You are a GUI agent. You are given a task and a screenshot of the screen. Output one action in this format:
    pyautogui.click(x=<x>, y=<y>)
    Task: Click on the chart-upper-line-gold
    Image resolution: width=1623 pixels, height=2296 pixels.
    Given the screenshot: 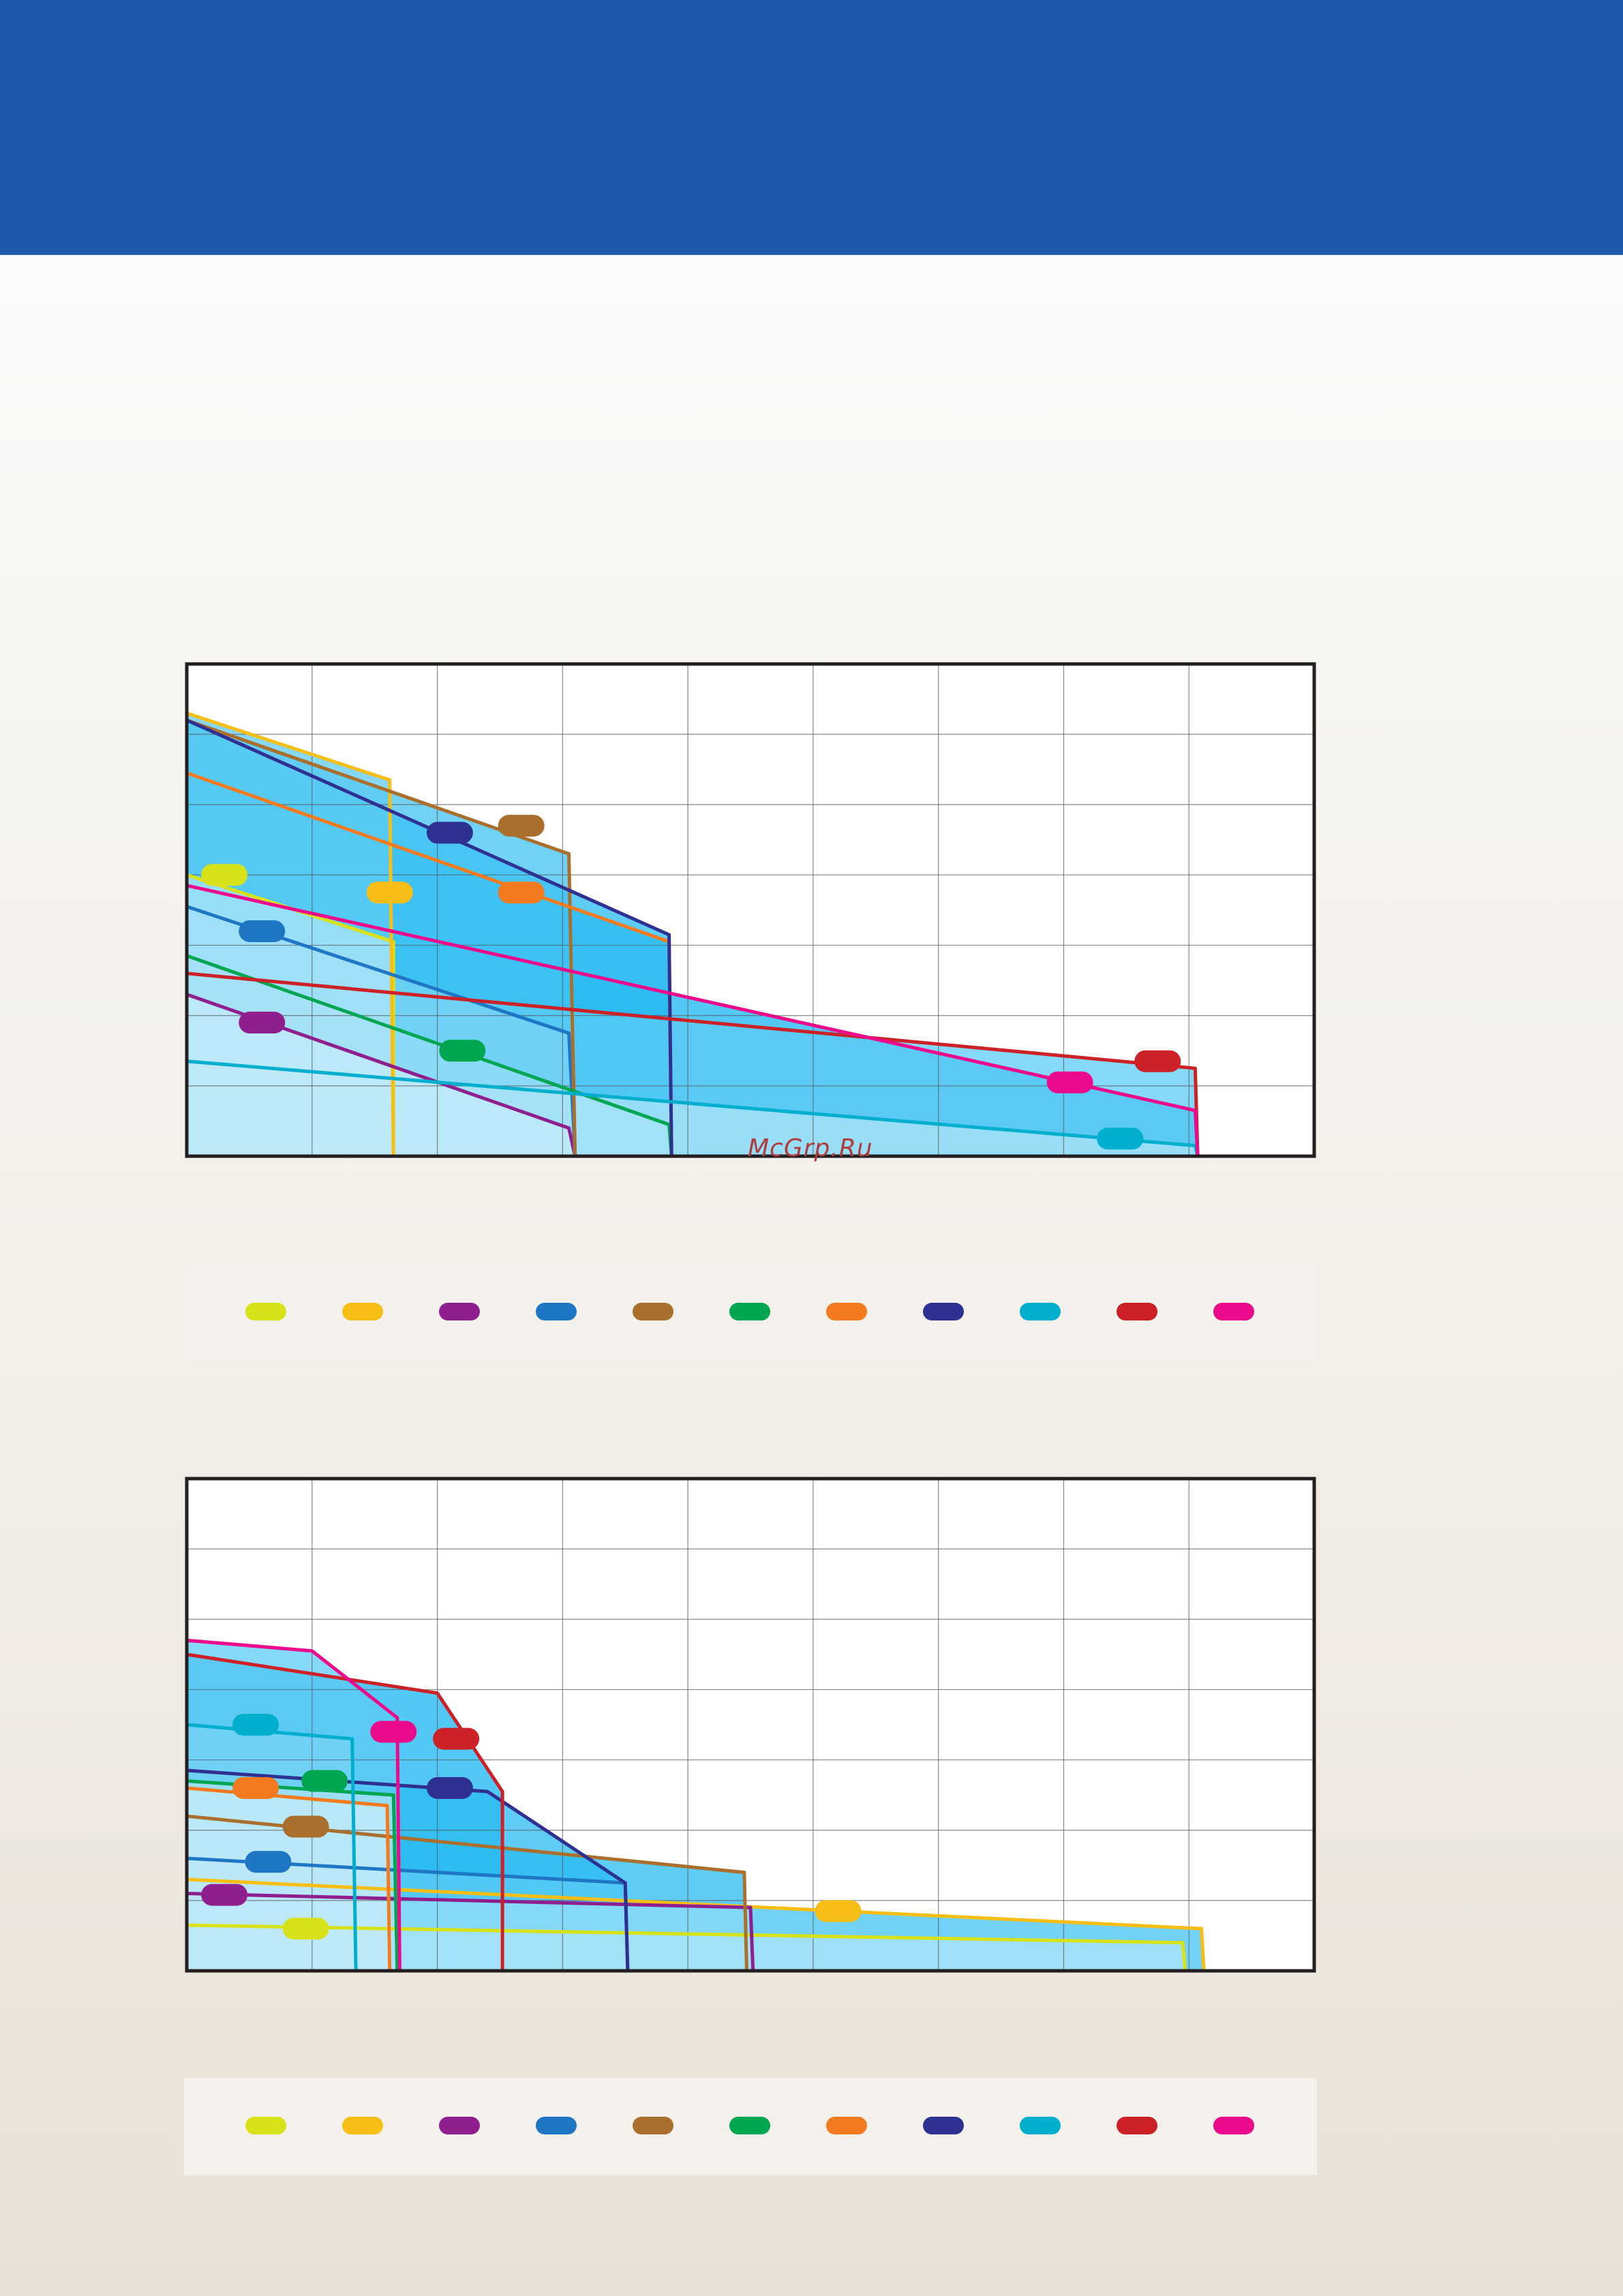 What is the action you would take?
    pyautogui.click(x=290, y=934)
    